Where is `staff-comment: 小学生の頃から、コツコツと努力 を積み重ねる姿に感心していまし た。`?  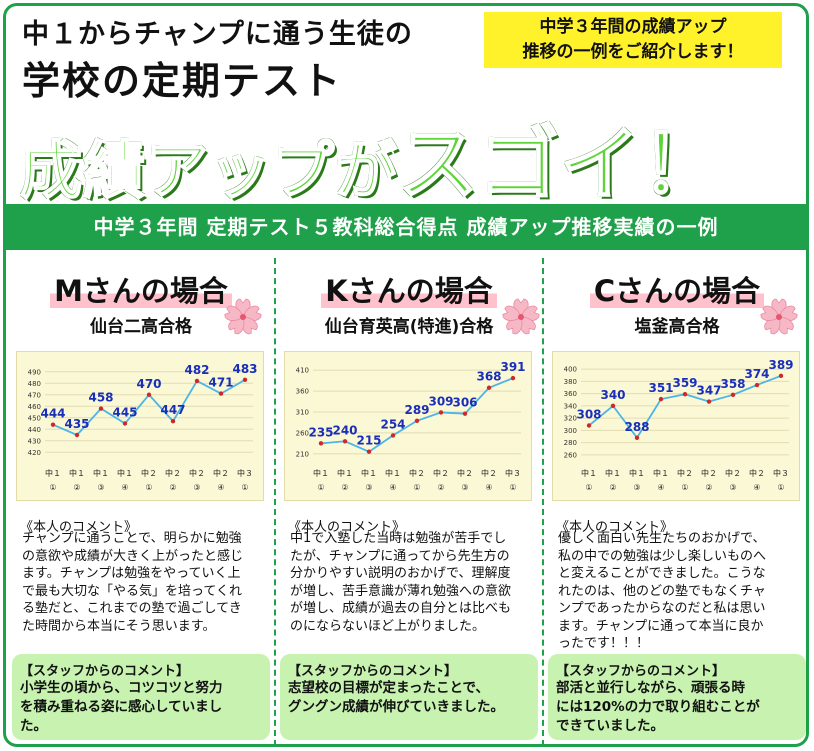
staff-comment: 小学生の頃から、コツコツと努力 を積み重ねる姿に感心していまし た。 is located at coordinates (121, 707).